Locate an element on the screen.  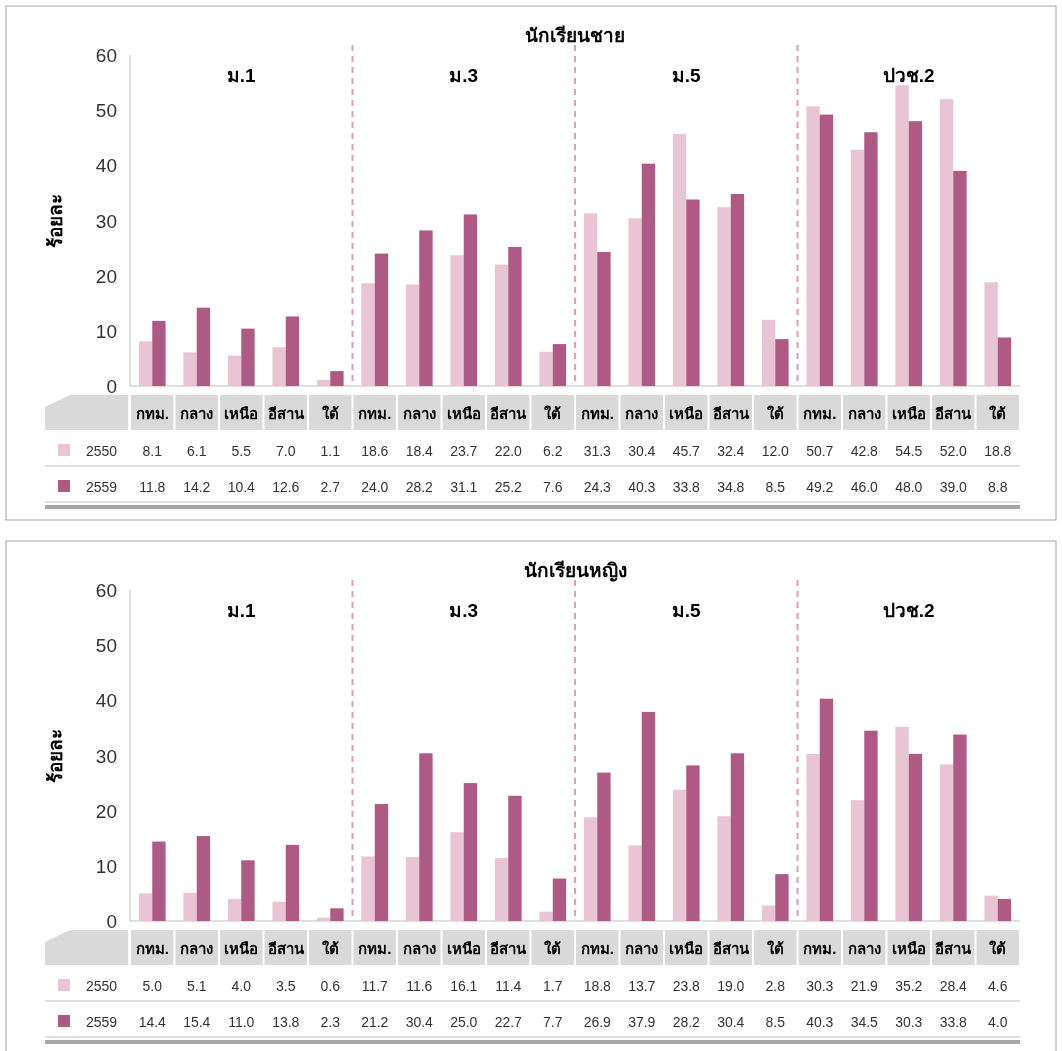
data-label: 19.0 is located at coordinates (731, 986).